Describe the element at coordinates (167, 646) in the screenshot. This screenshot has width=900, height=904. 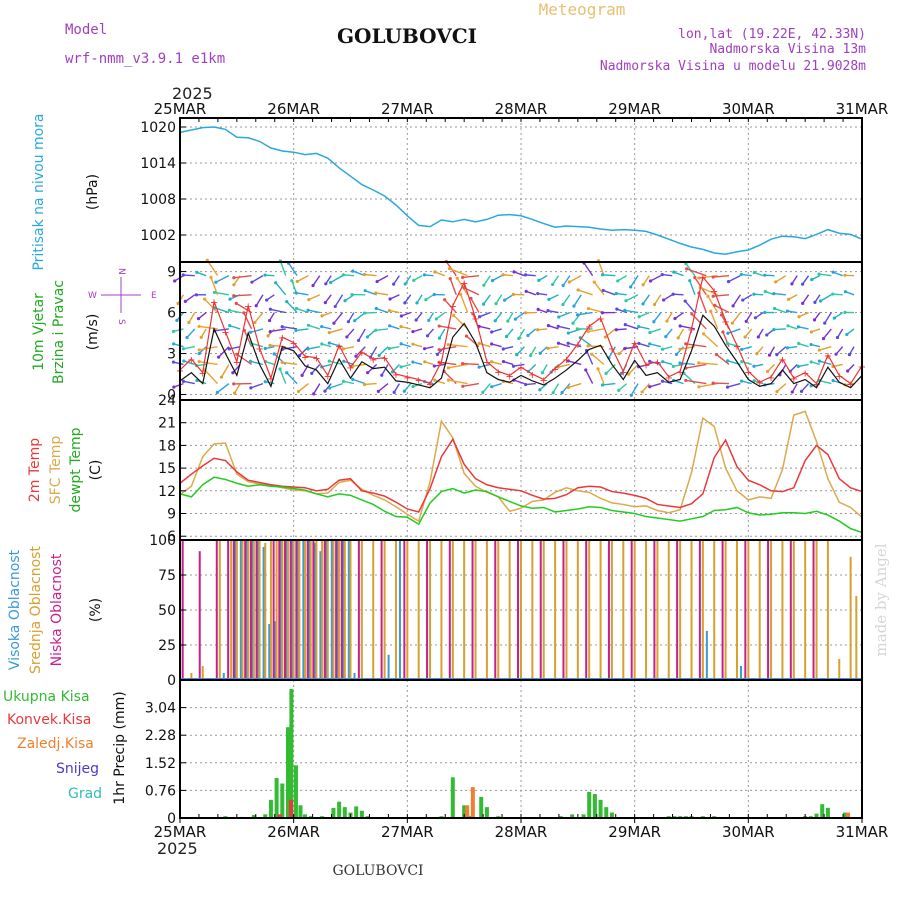
I see `y-tick-label: 25` at that location.